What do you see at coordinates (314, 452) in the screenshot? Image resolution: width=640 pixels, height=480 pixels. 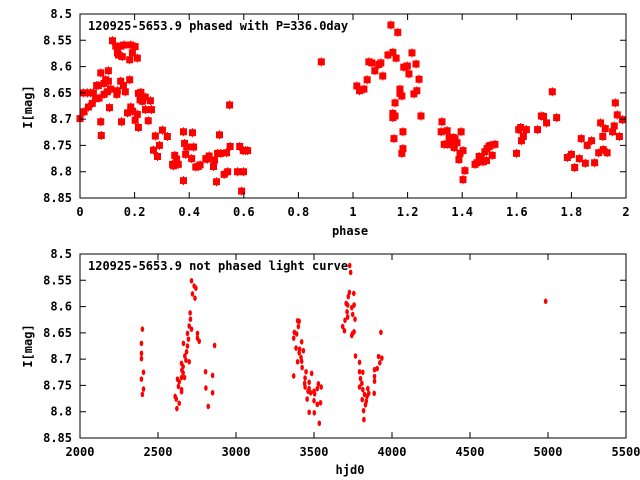 I see `x-tick-label: 3500` at bounding box center [314, 452].